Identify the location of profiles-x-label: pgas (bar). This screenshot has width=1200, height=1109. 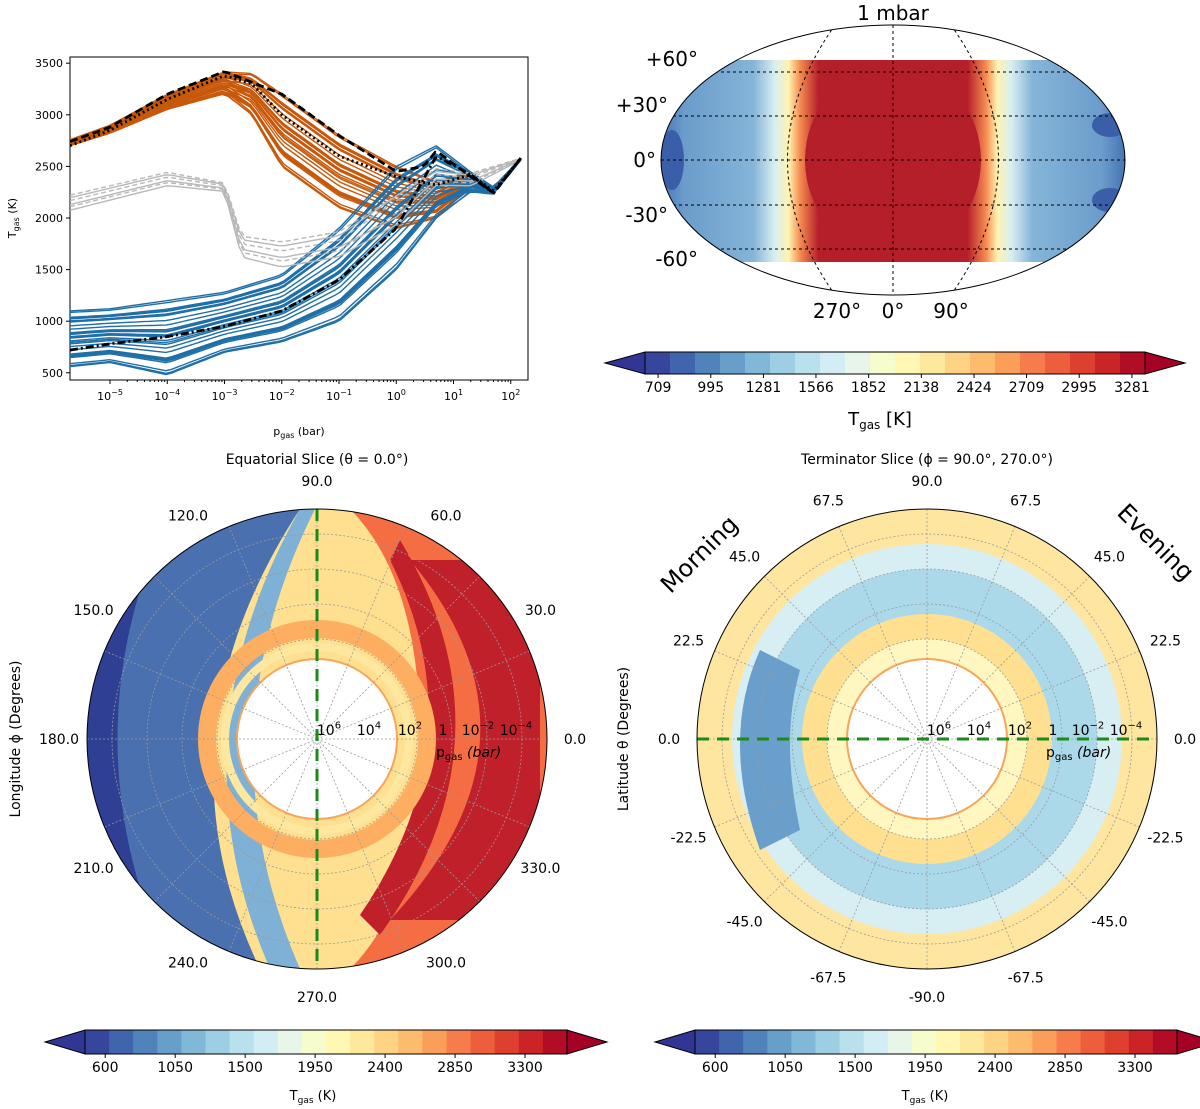
(298, 432).